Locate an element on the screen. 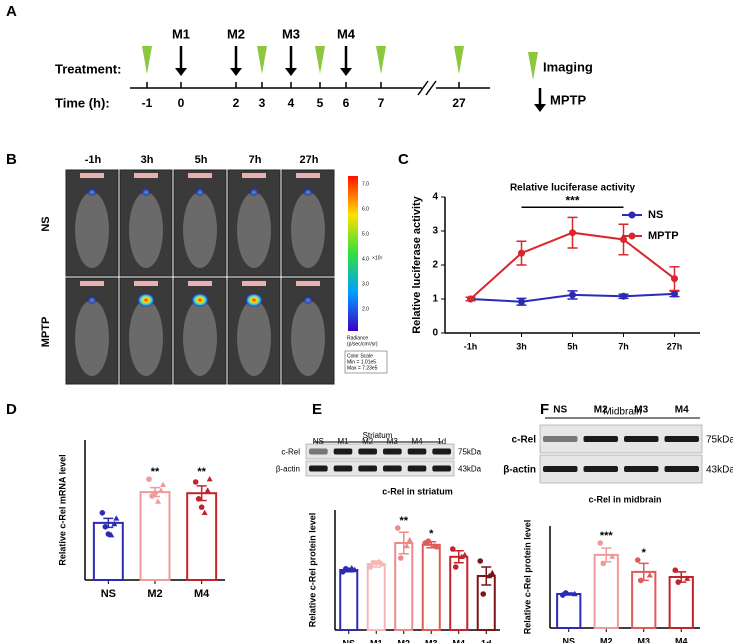 The width and height of the screenshot is (733, 643). time-tick-label: 6 is located at coordinates (346, 103).